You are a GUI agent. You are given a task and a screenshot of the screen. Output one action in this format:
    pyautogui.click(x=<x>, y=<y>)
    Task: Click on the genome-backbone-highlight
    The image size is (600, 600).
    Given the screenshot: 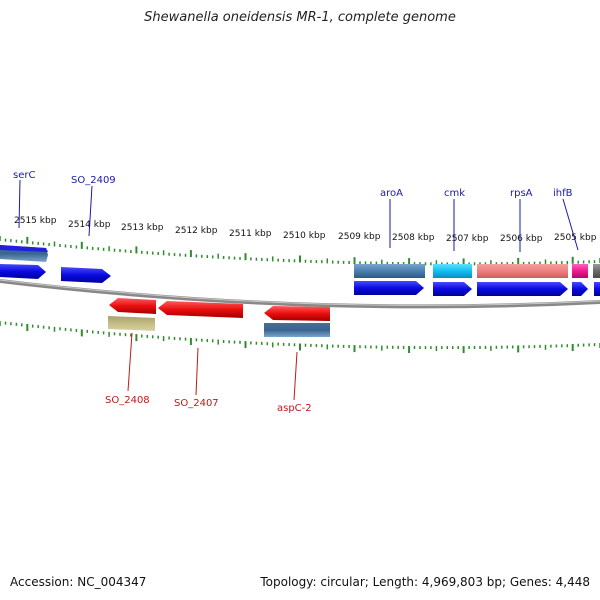 What is the action you would take?
    pyautogui.click(x=300, y=292)
    